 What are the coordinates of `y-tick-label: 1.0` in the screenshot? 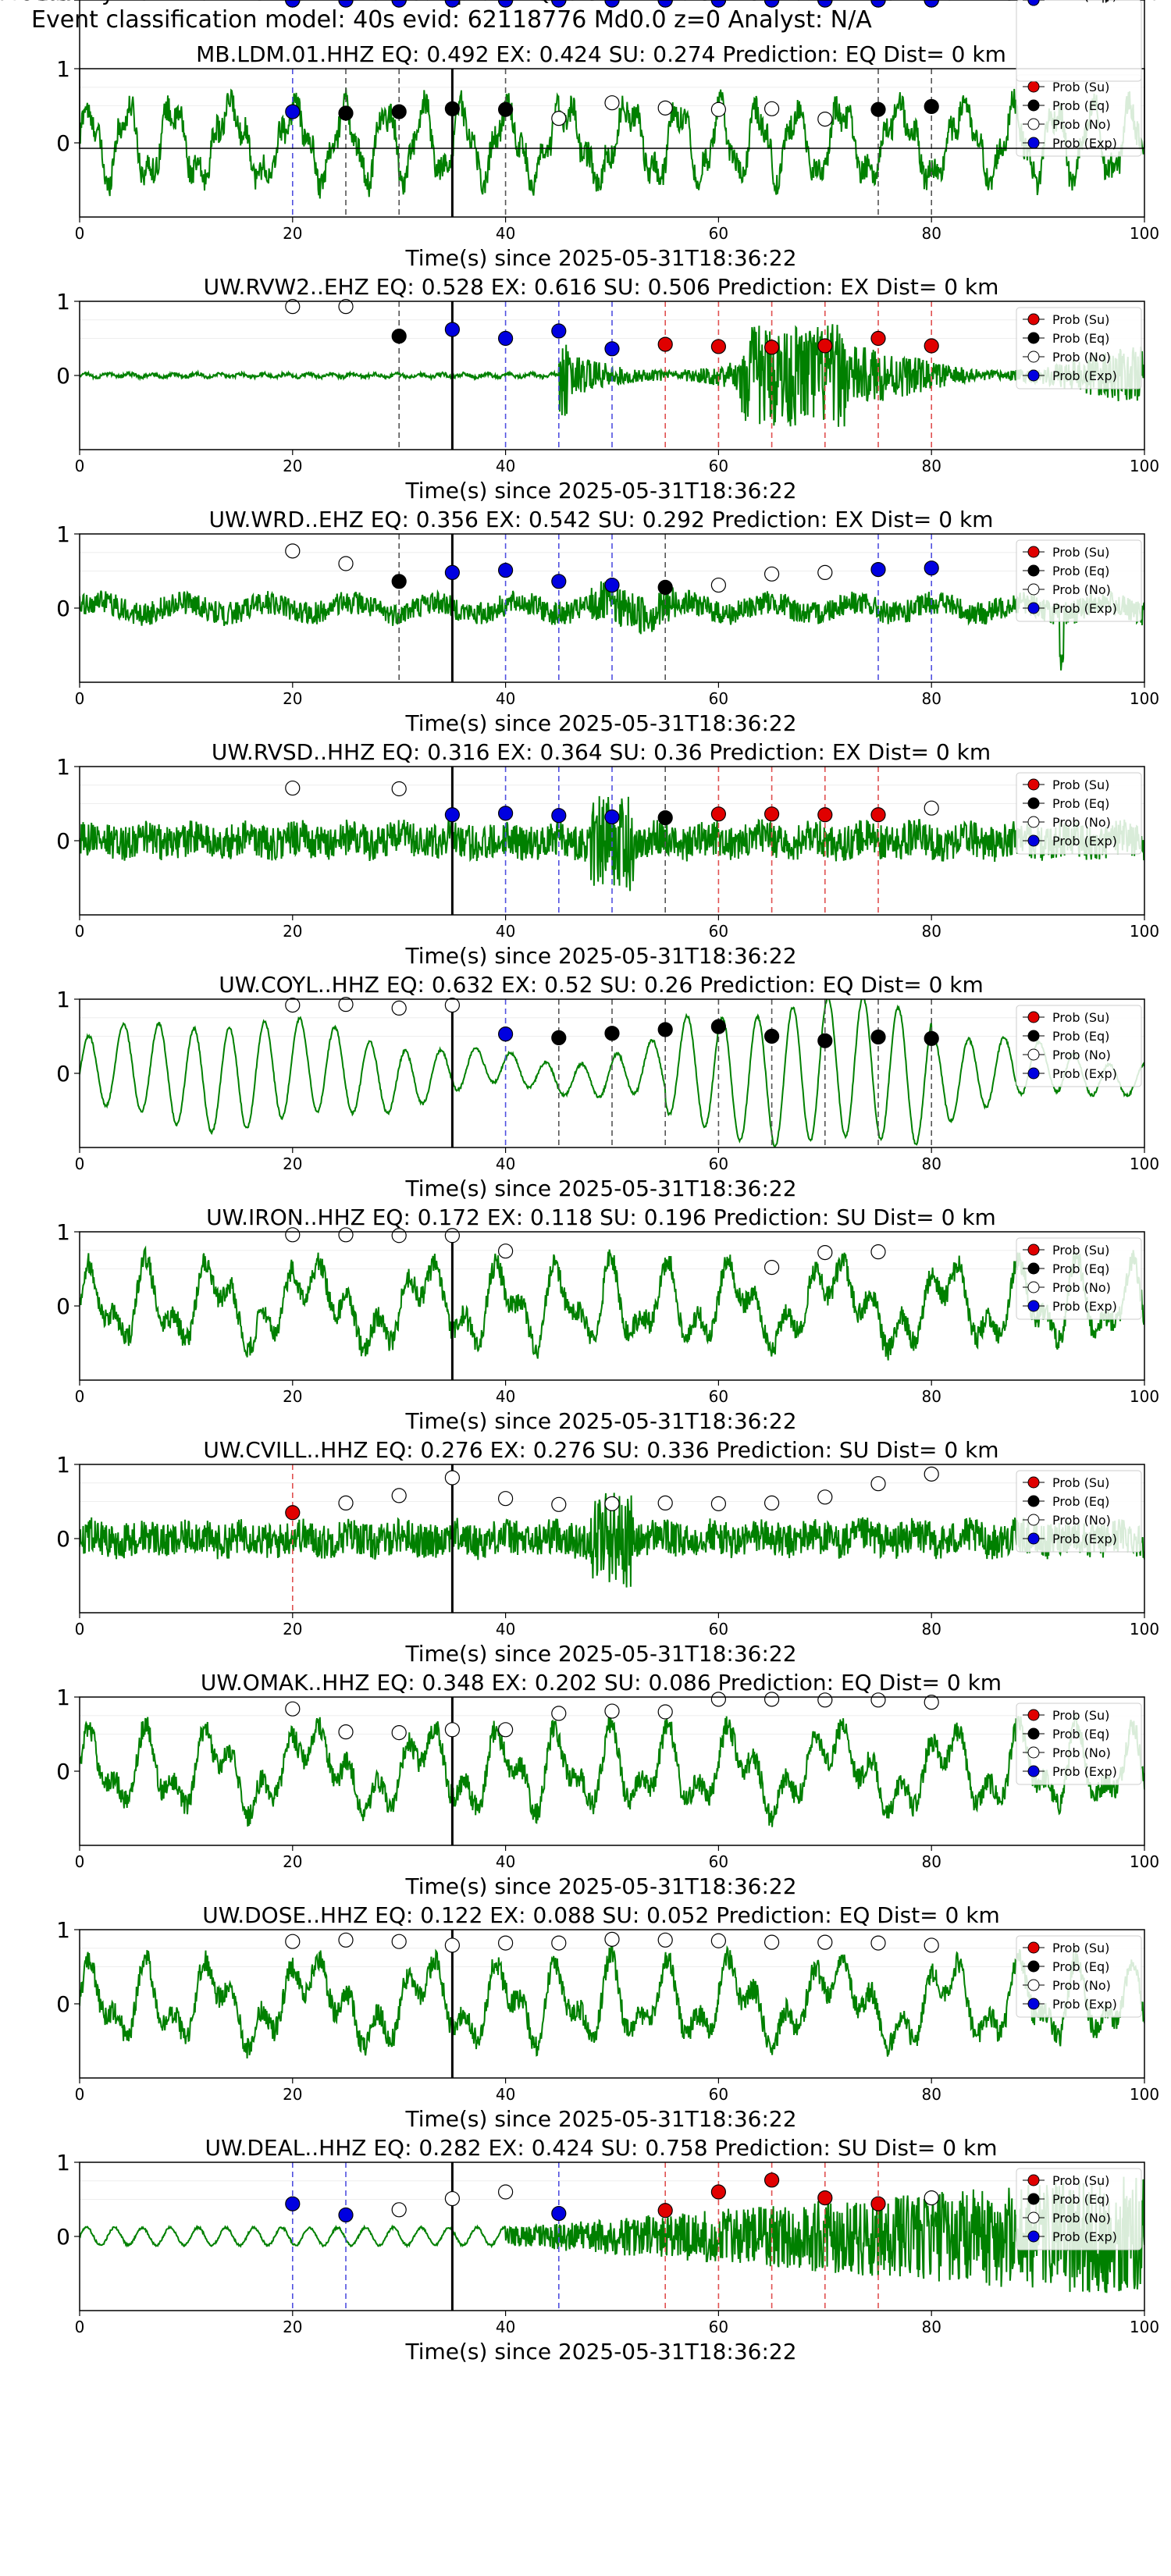 It's located at (52, 2).